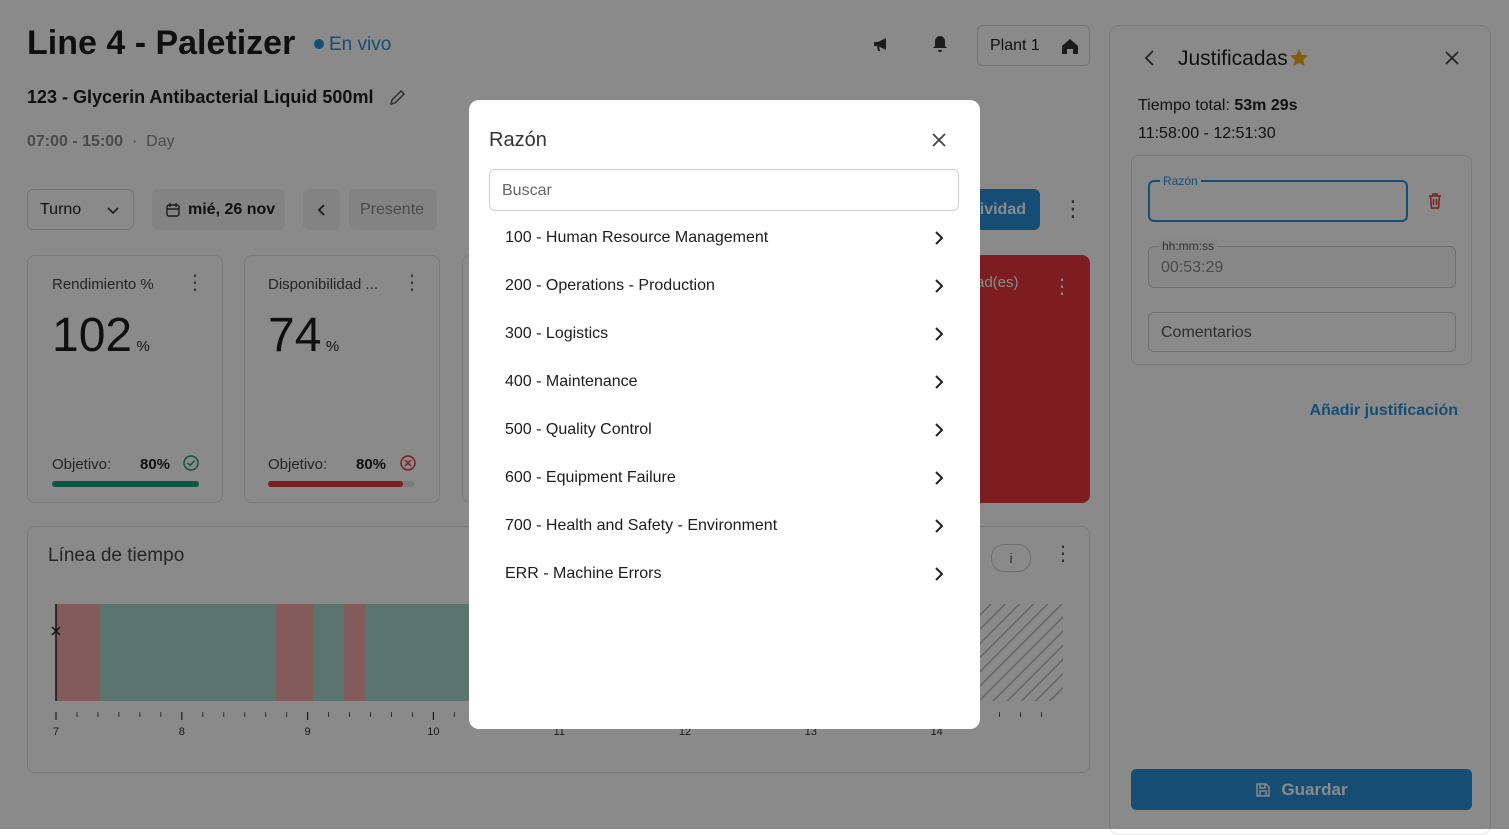 Image resolution: width=1509 pixels, height=835 pixels. Describe the element at coordinates (881, 44) in the screenshot. I see `announce-icon` at that location.